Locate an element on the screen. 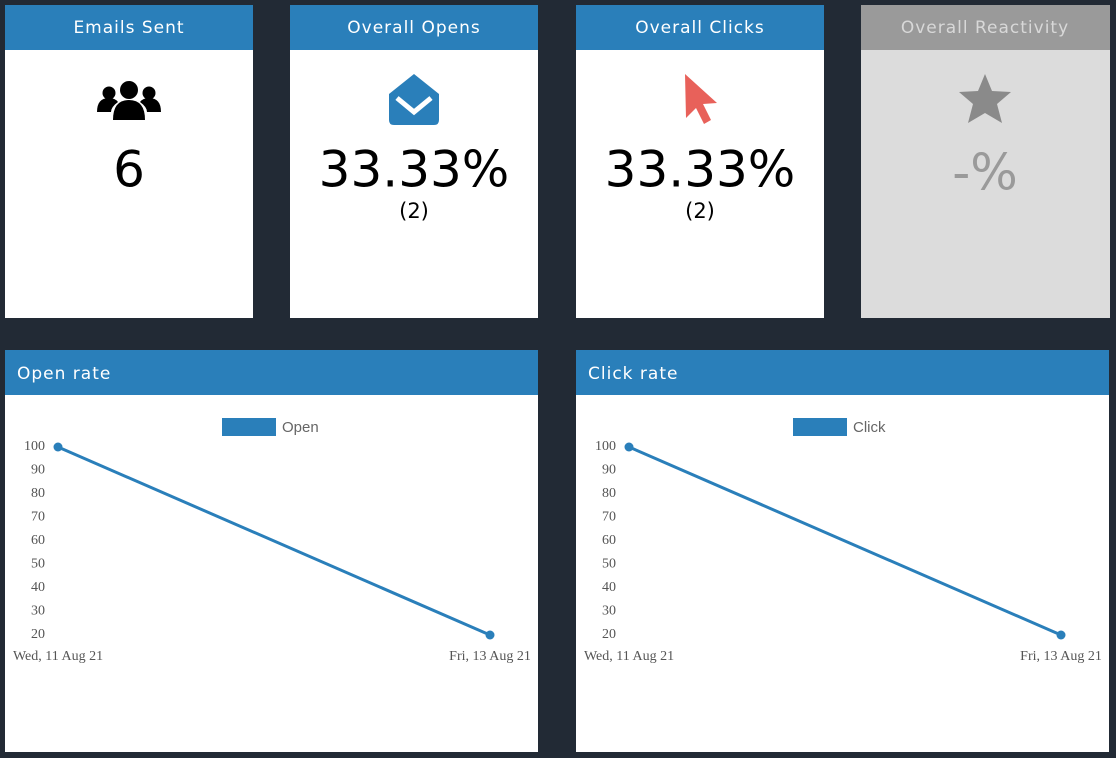 The width and height of the screenshot is (1116, 758). chart-title: Click rate is located at coordinates (633, 374).